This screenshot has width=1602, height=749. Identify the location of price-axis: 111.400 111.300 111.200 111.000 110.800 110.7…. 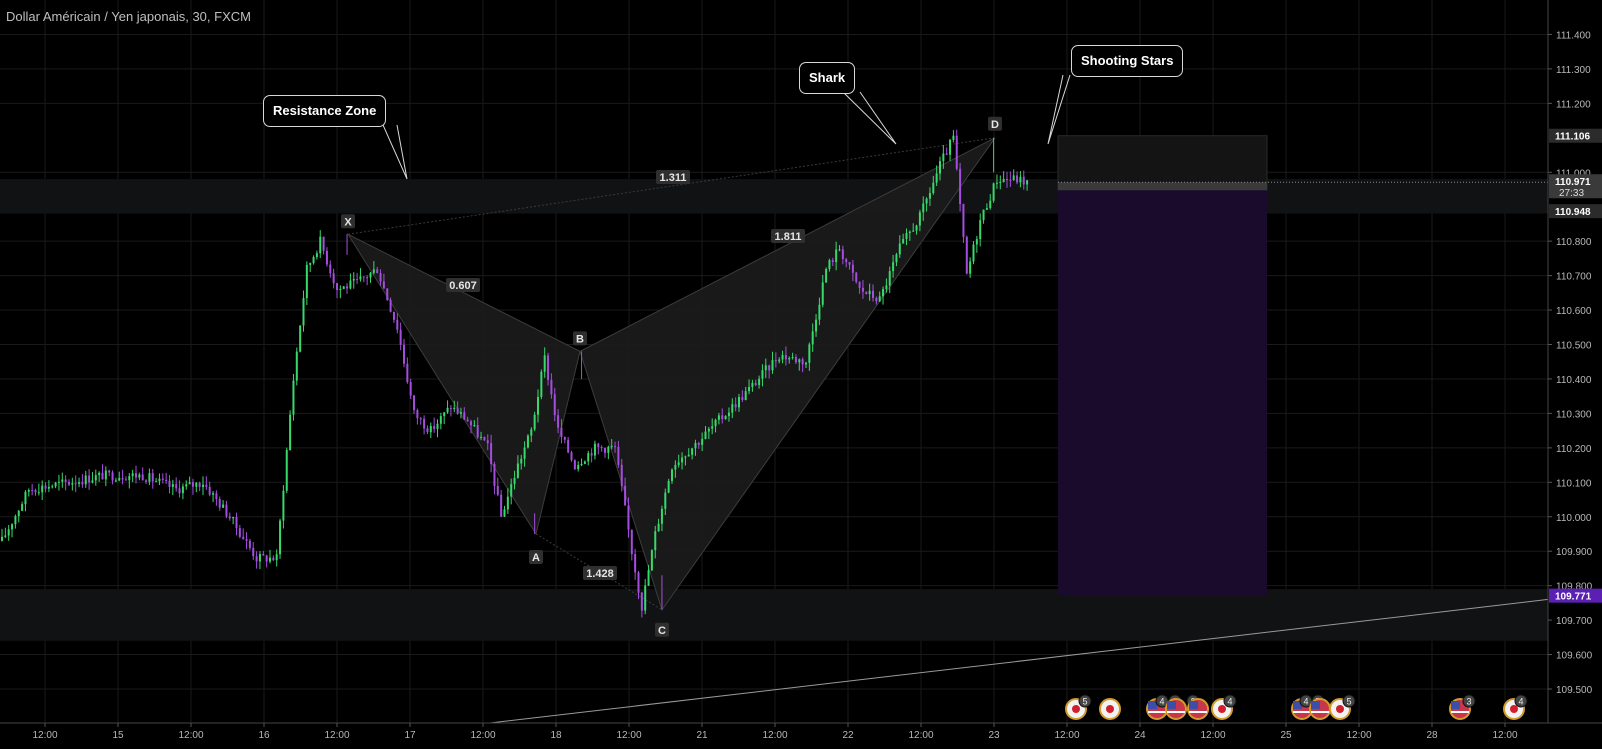
(1574, 361).